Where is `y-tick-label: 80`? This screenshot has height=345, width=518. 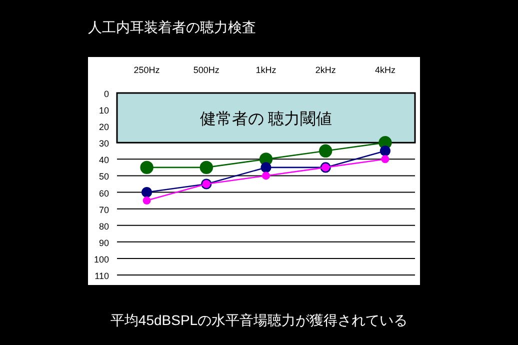 y-tick-label: 80 is located at coordinates (103, 226).